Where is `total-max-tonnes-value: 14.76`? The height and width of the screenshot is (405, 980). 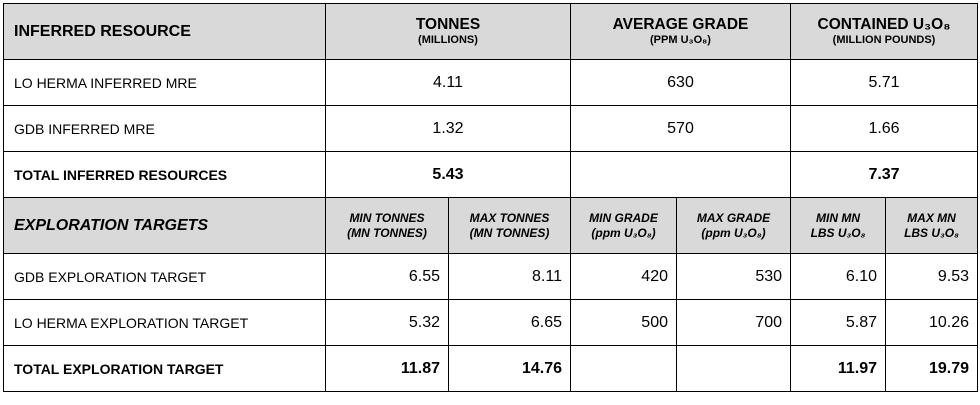
total-max-tonnes-value: 14.76 is located at coordinates (509, 368).